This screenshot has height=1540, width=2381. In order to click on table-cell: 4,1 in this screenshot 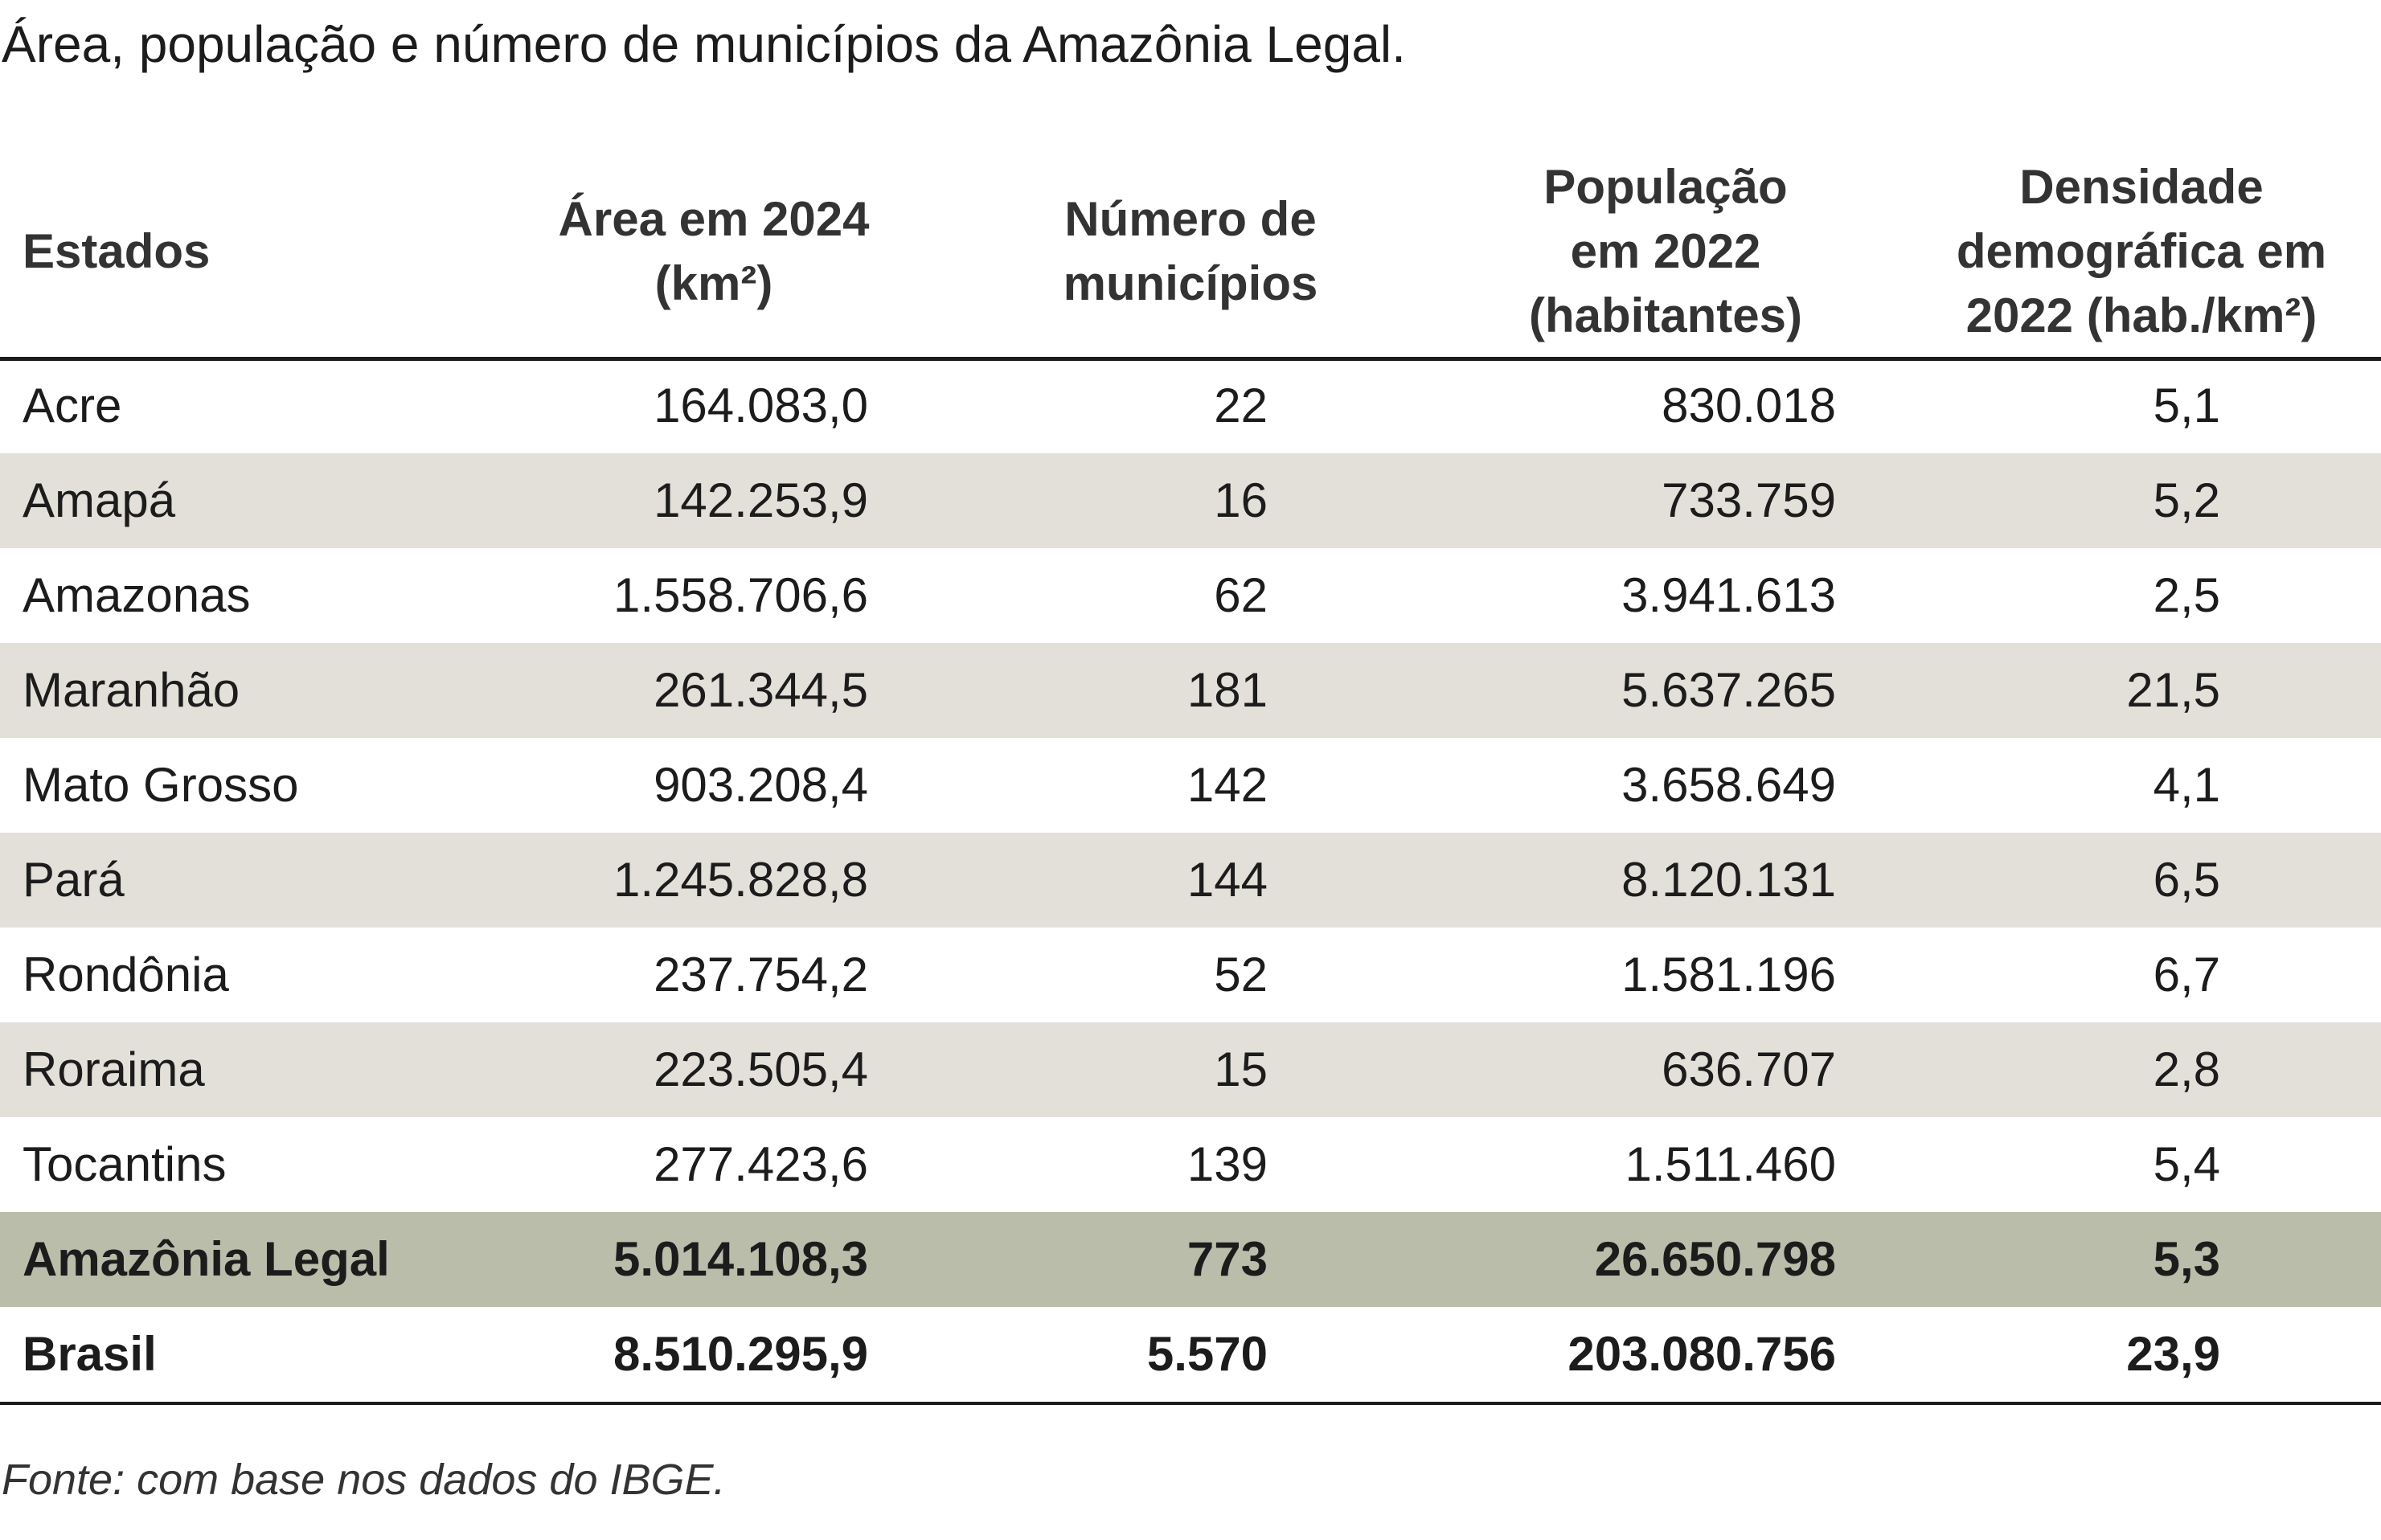, I will do `click(2187, 785)`.